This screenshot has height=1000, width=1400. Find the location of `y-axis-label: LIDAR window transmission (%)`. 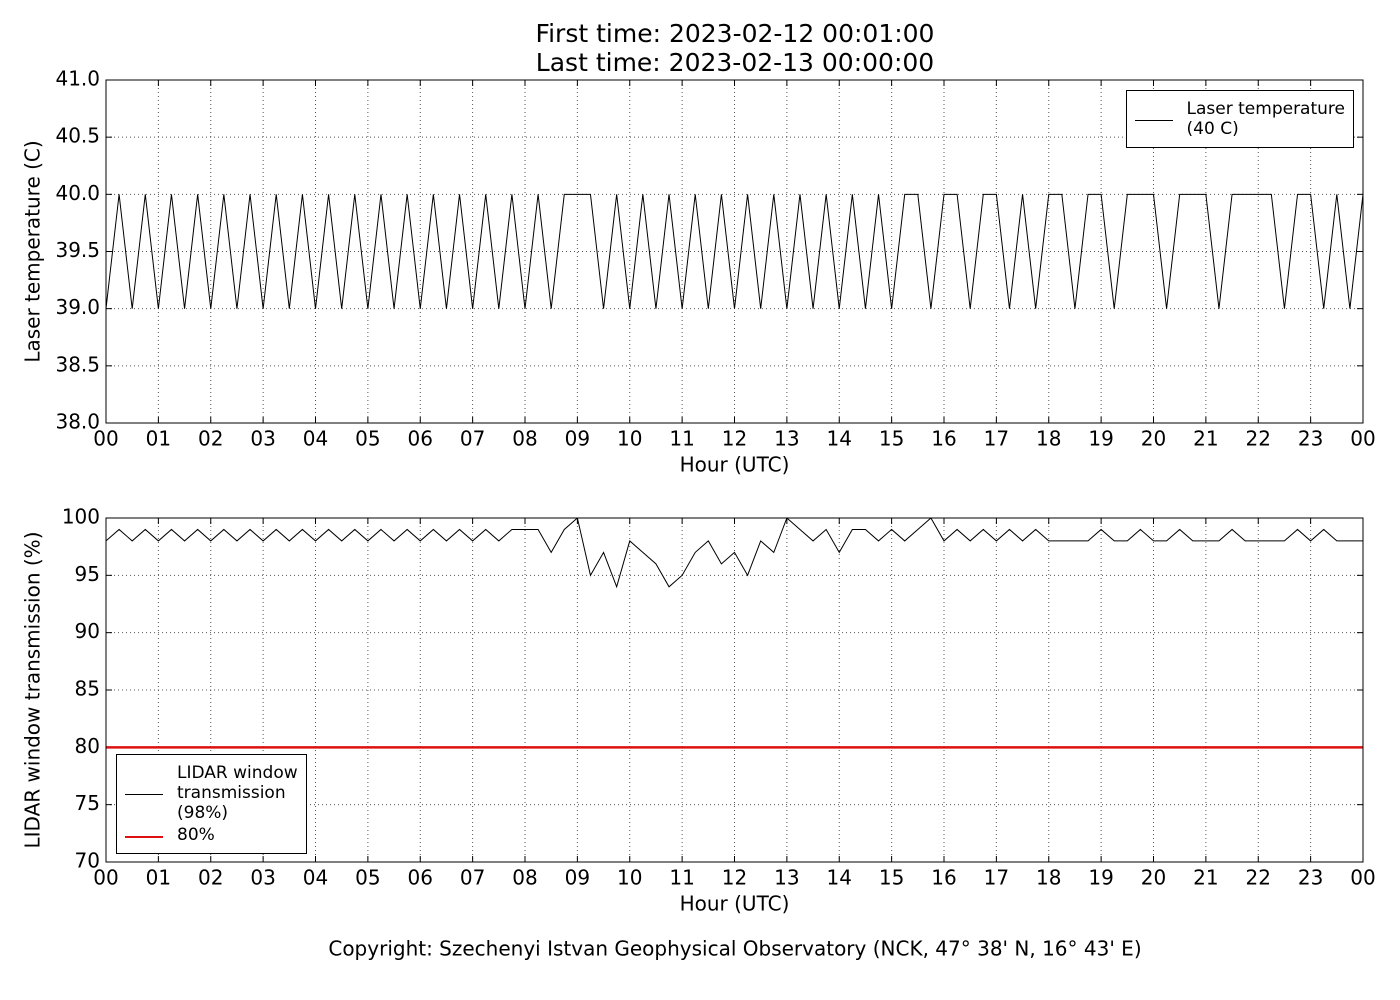

y-axis-label: LIDAR window transmission (%) is located at coordinates (33, 690).